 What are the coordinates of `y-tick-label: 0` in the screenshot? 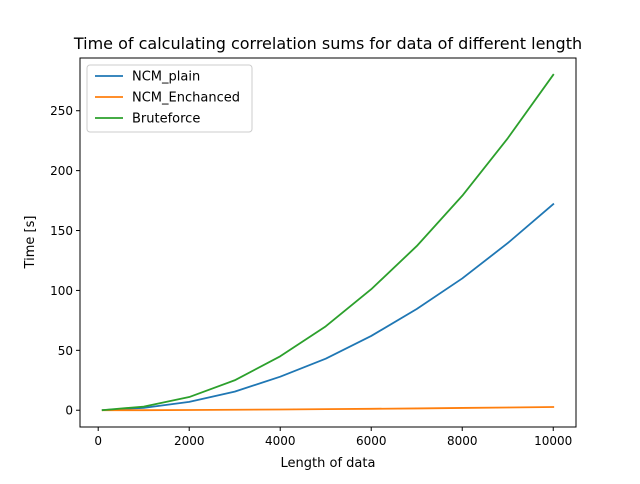 It's located at (69, 411).